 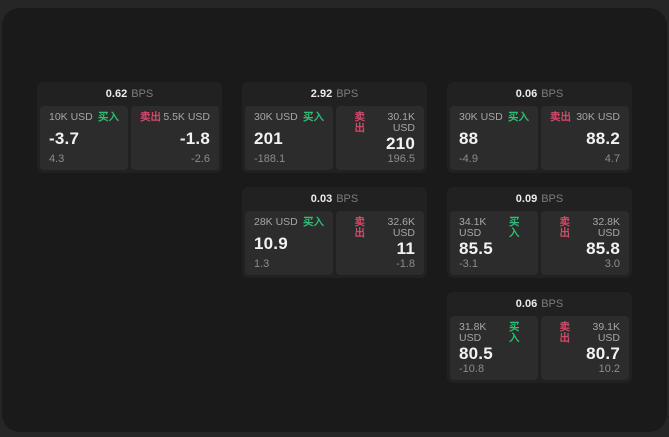 What do you see at coordinates (598, 117) in the screenshot?
I see `sell-size: 30K USD` at bounding box center [598, 117].